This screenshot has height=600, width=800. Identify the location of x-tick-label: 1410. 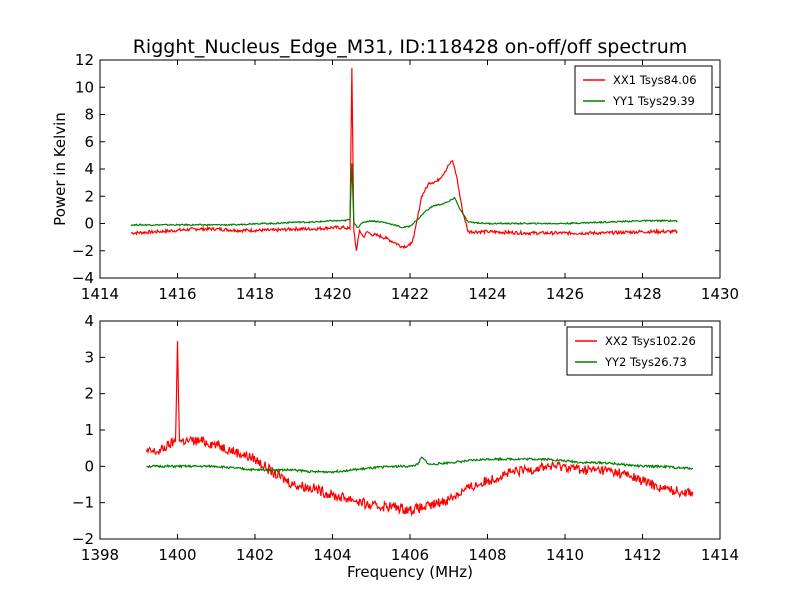
(565, 555).